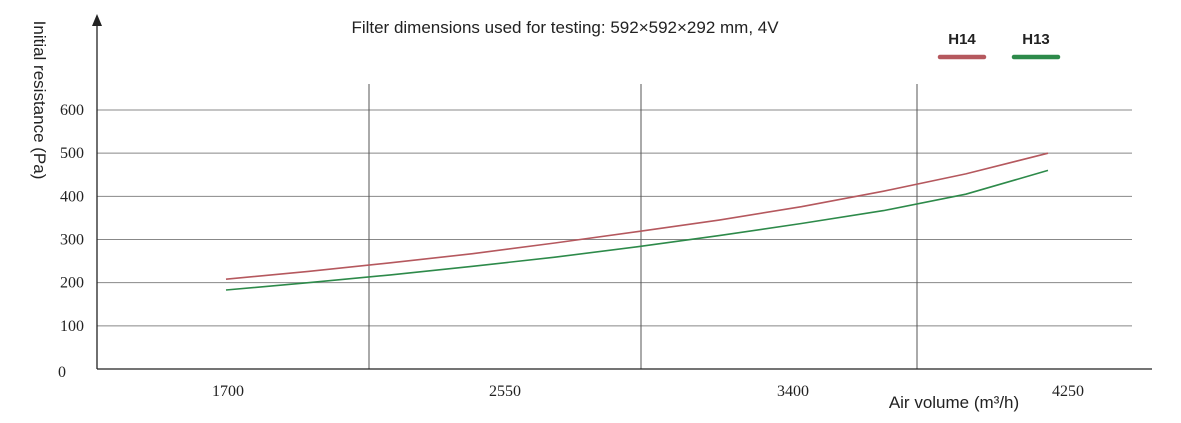 This screenshot has width=1181, height=423. What do you see at coordinates (505, 391) in the screenshot?
I see `x-tick-label: 2550` at bounding box center [505, 391].